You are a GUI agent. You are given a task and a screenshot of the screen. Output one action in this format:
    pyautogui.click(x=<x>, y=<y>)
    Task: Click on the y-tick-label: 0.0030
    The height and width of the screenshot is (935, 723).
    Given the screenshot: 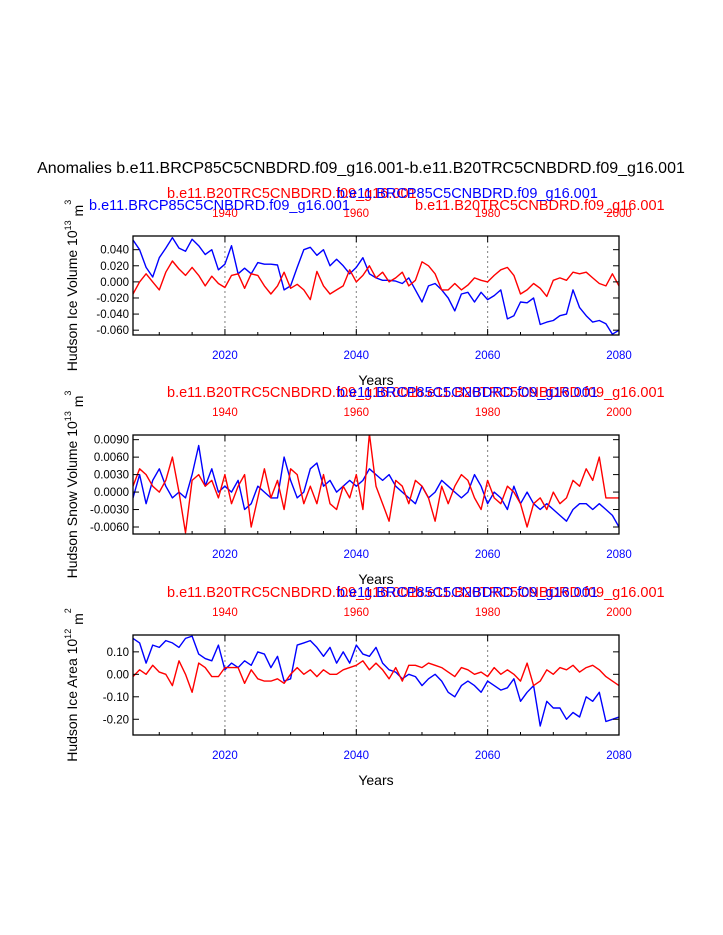 What is the action you would take?
    pyautogui.click(x=111, y=476)
    